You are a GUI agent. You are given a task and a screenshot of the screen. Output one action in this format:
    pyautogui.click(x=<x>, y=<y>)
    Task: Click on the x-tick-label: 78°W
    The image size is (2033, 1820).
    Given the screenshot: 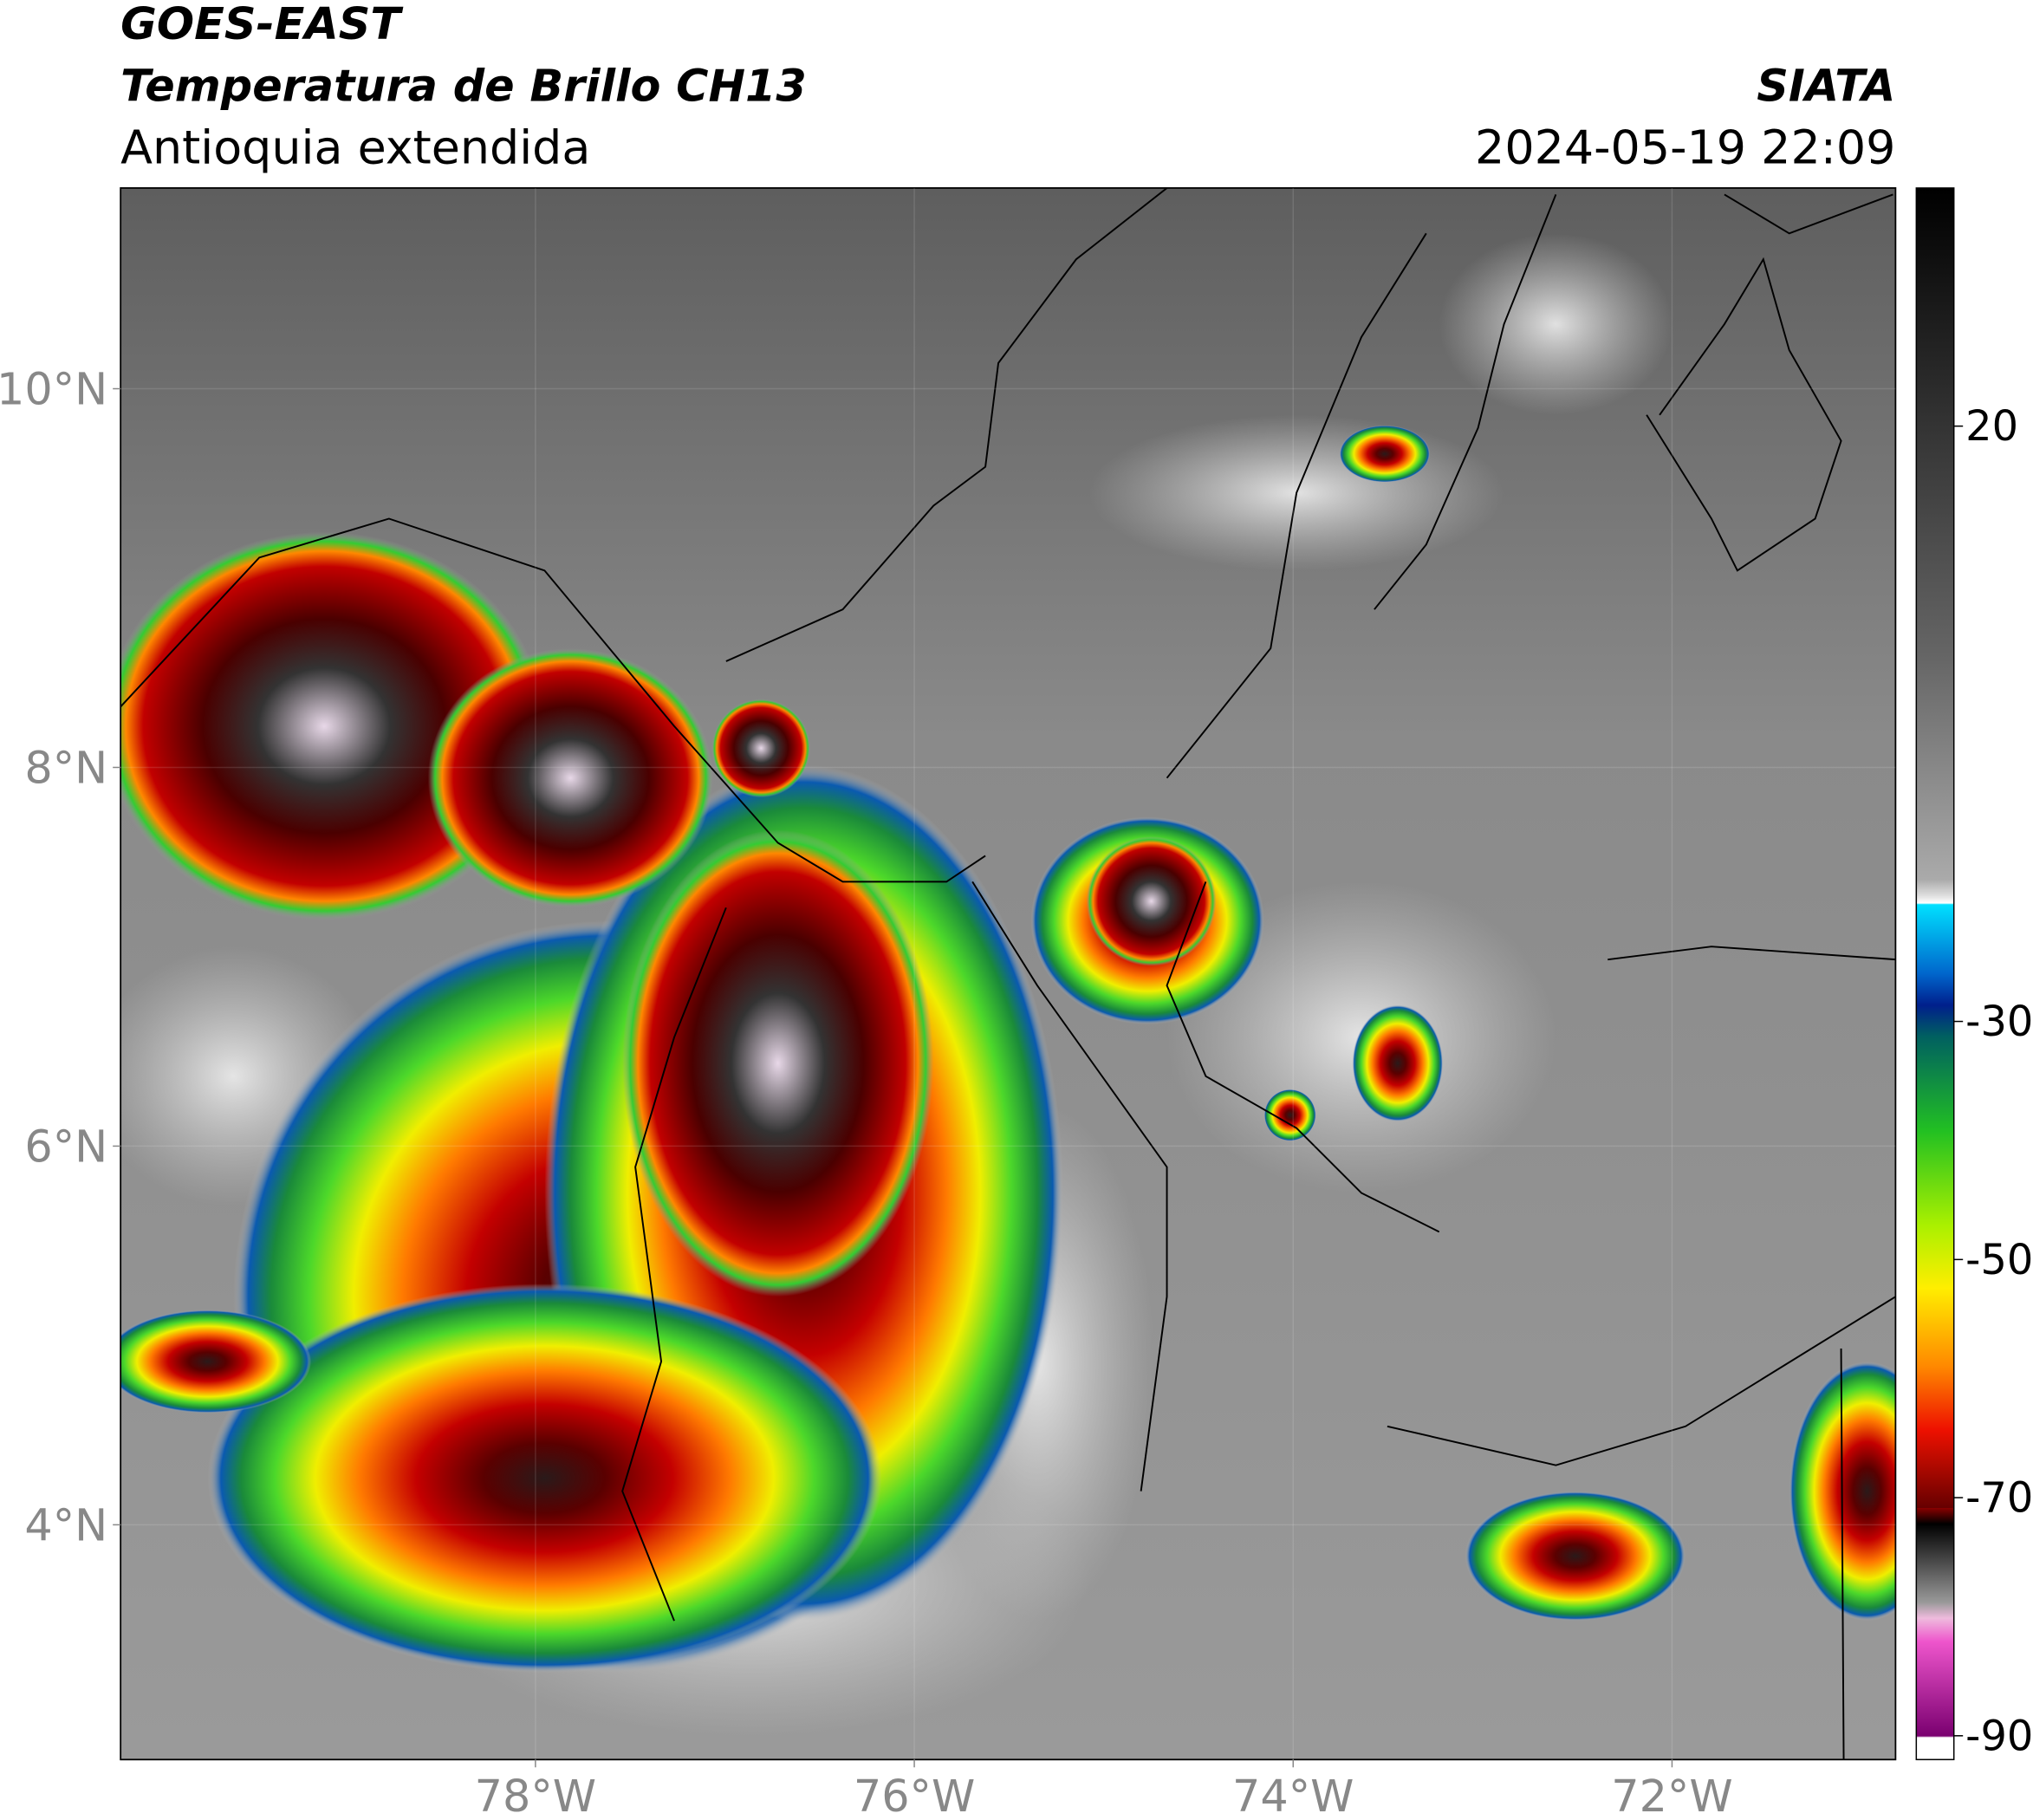 What is the action you would take?
    pyautogui.click(x=535, y=1795)
    